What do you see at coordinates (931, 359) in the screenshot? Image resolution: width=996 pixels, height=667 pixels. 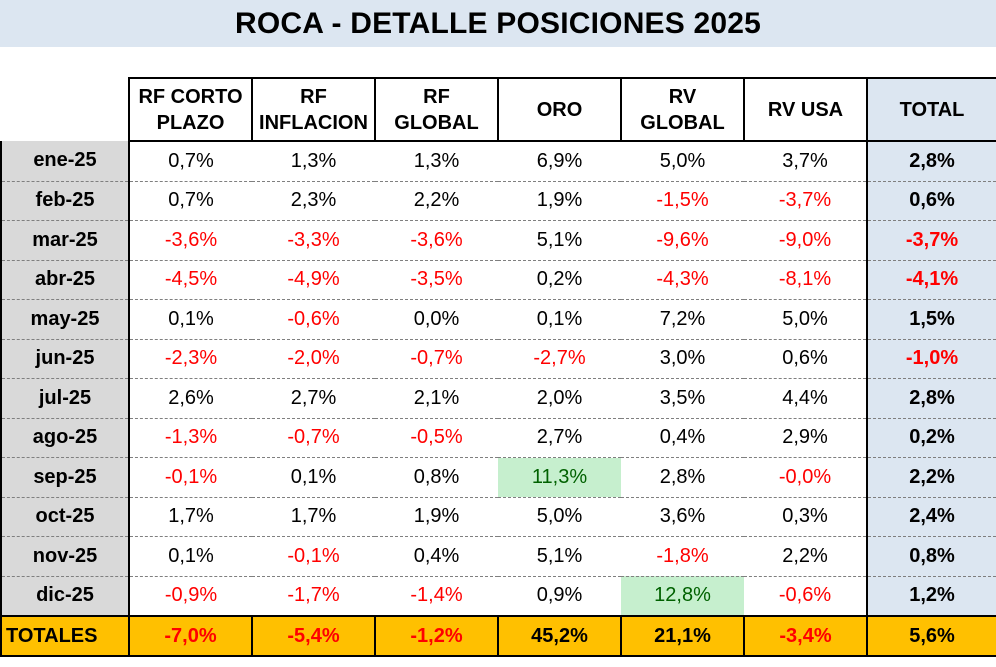 I see `row-total: -1,0%` at bounding box center [931, 359].